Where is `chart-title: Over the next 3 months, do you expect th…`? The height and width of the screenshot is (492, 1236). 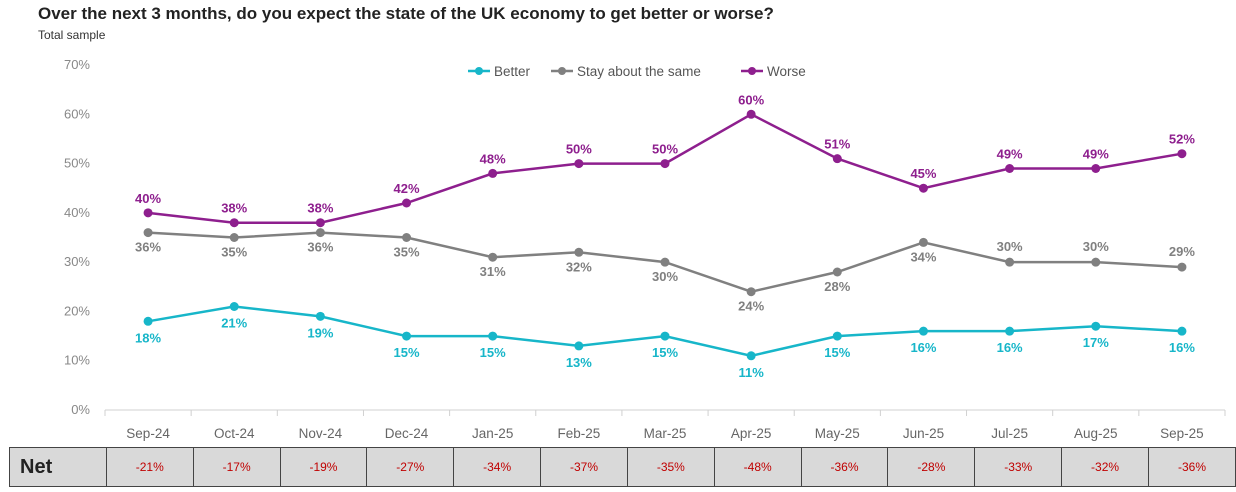
chart-title: Over the next 3 months, do you expect th… is located at coordinates (406, 13).